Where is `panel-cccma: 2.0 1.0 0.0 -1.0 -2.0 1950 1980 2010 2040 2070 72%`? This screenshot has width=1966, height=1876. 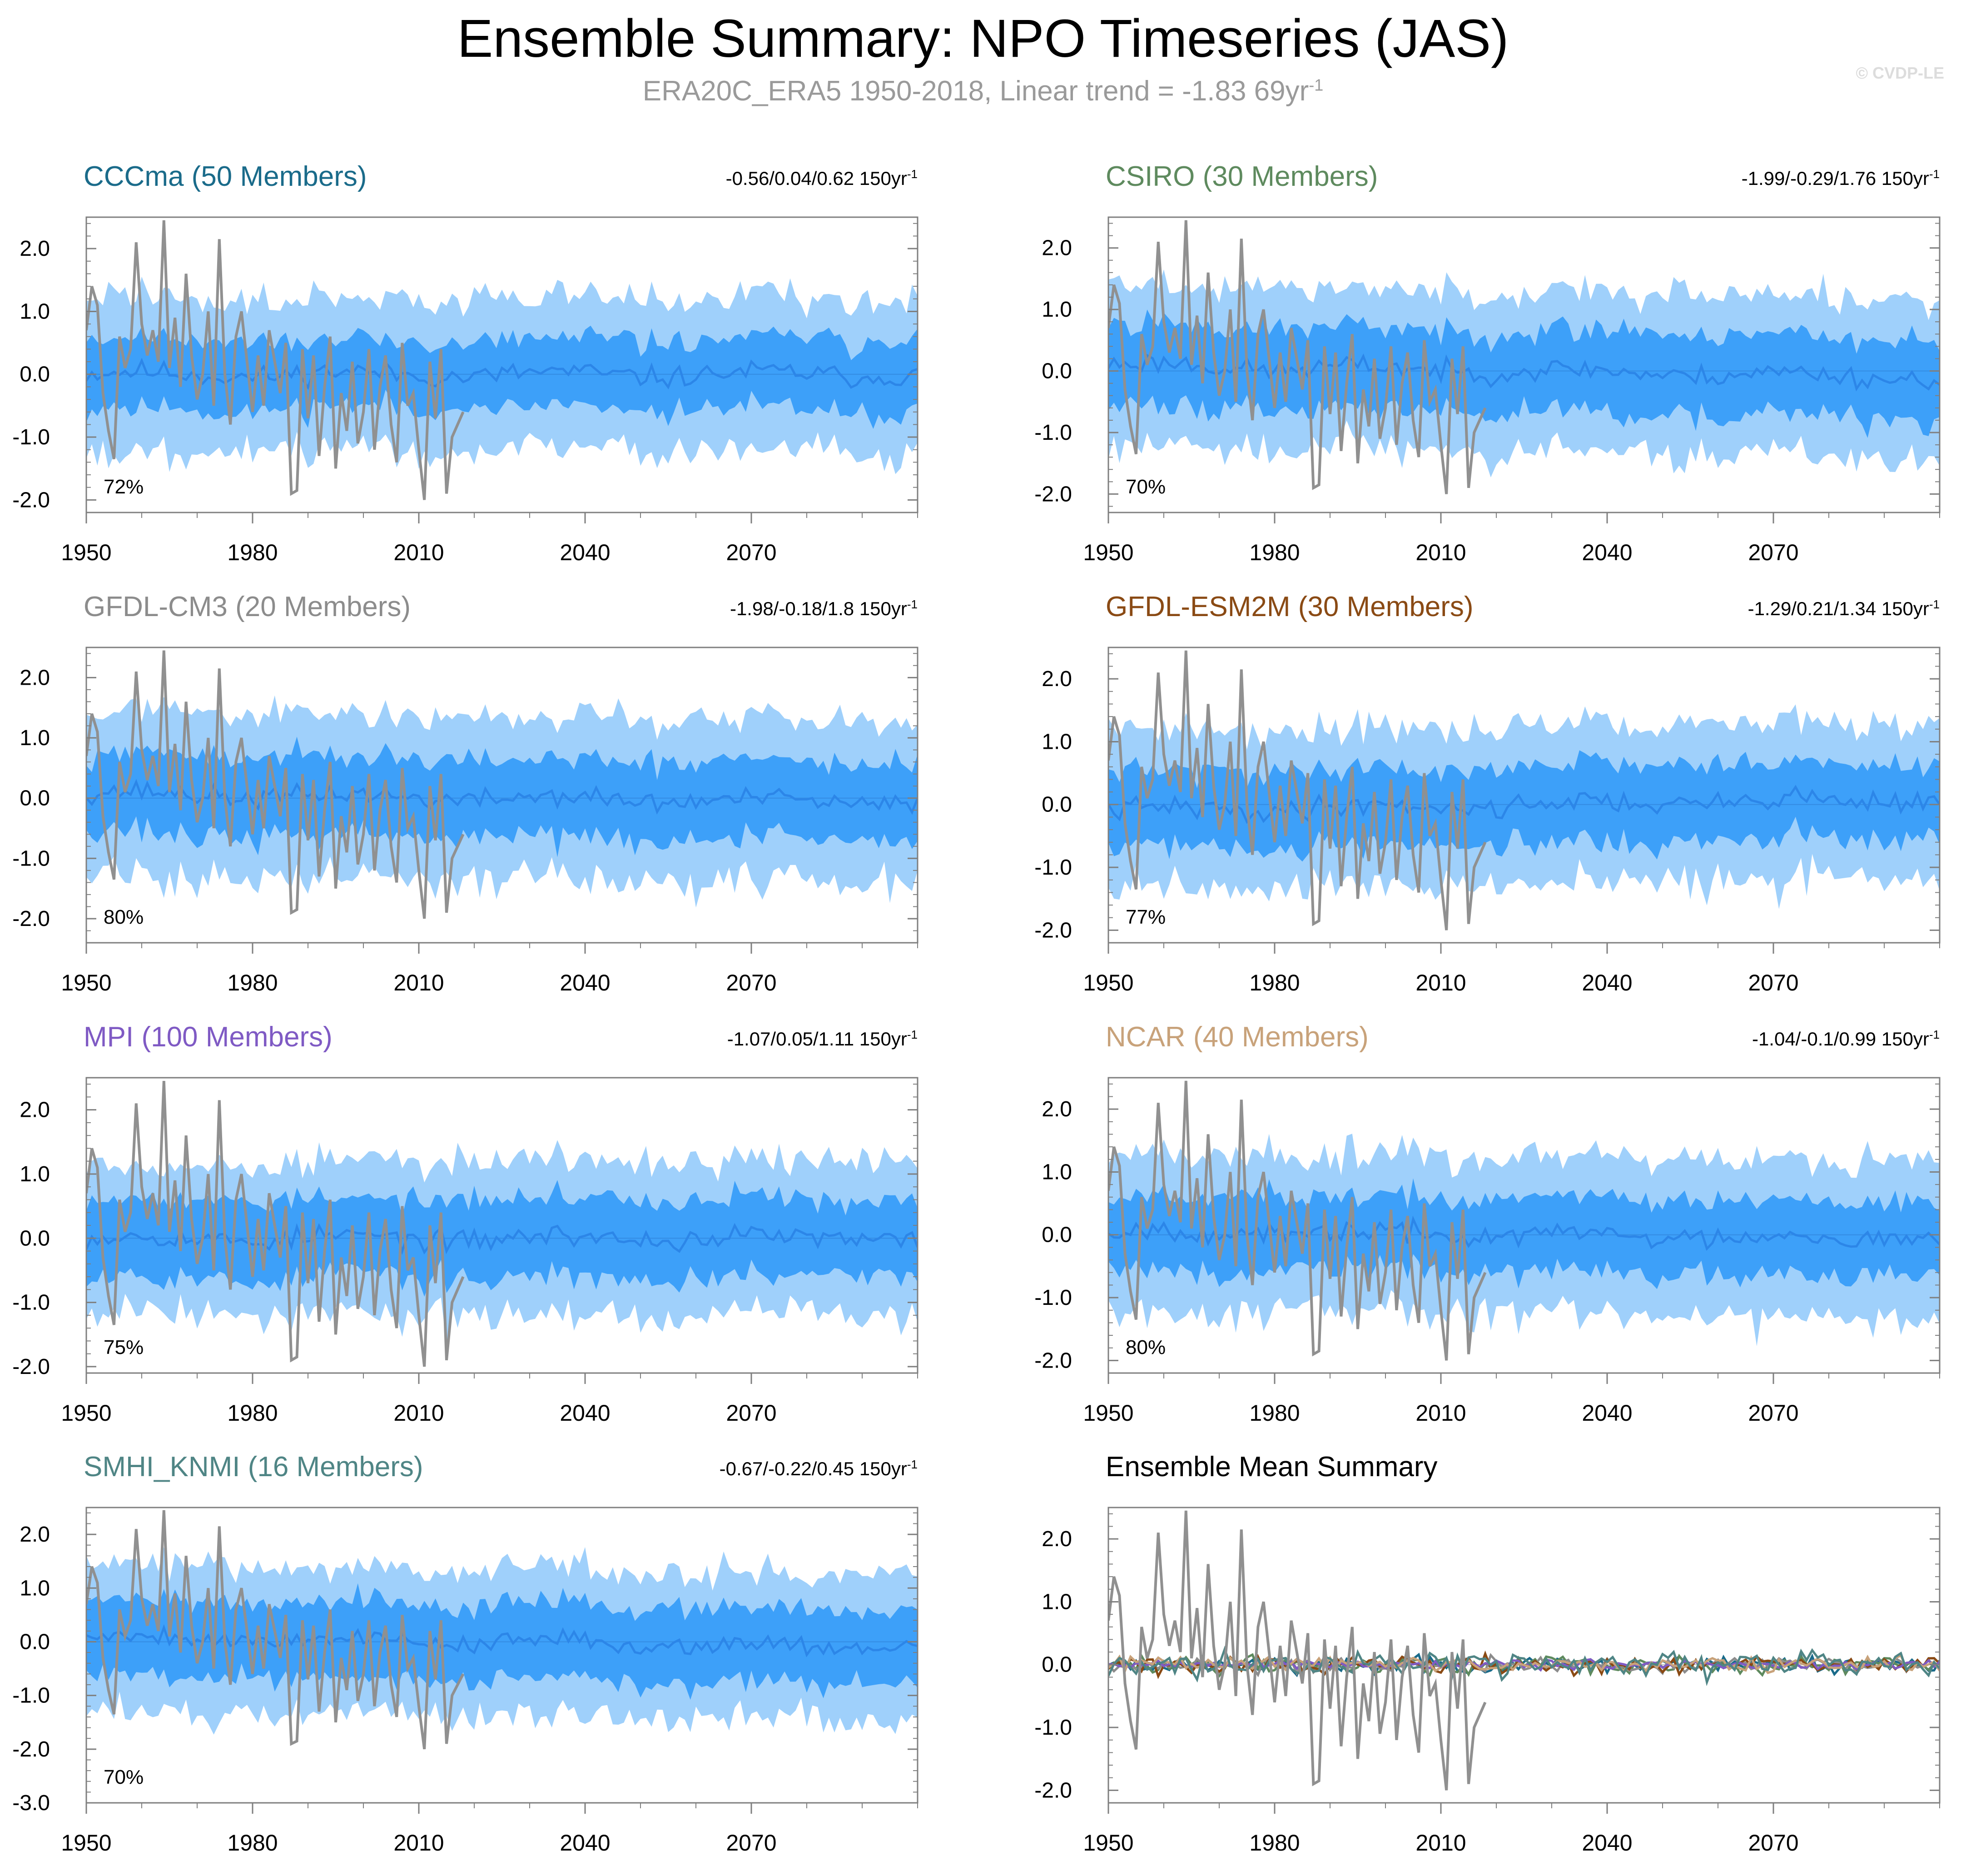 panel-cccma: 2.0 1.0 0.0 -1.0 -2.0 1950 1980 2010 2040 2070 72% is located at coordinates (465, 390).